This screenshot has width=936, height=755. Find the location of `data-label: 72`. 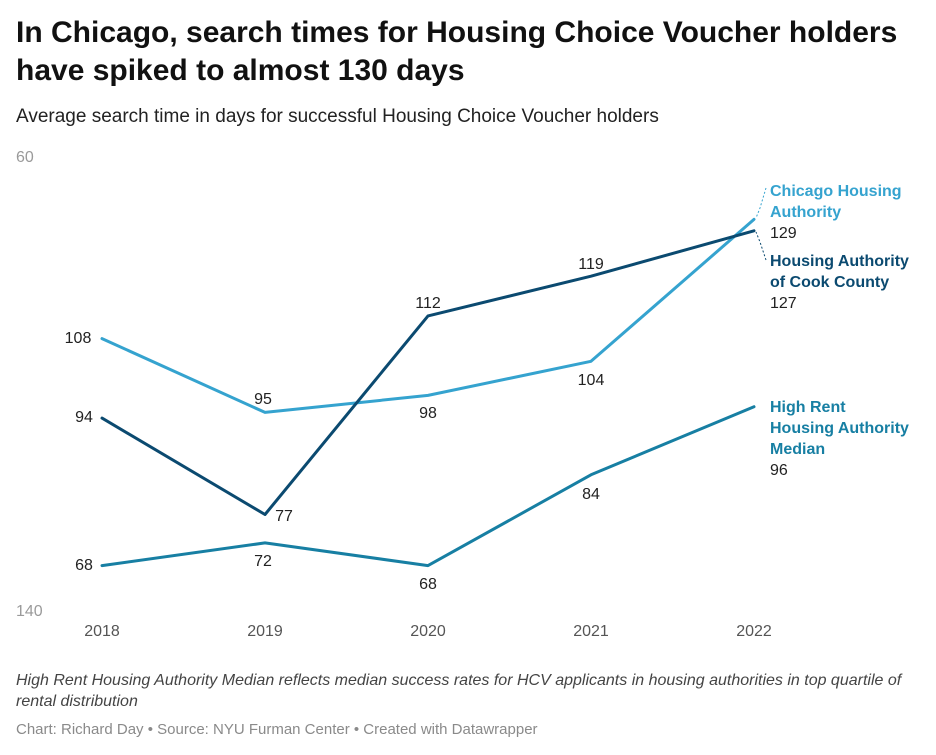

data-label: 72 is located at coordinates (263, 561).